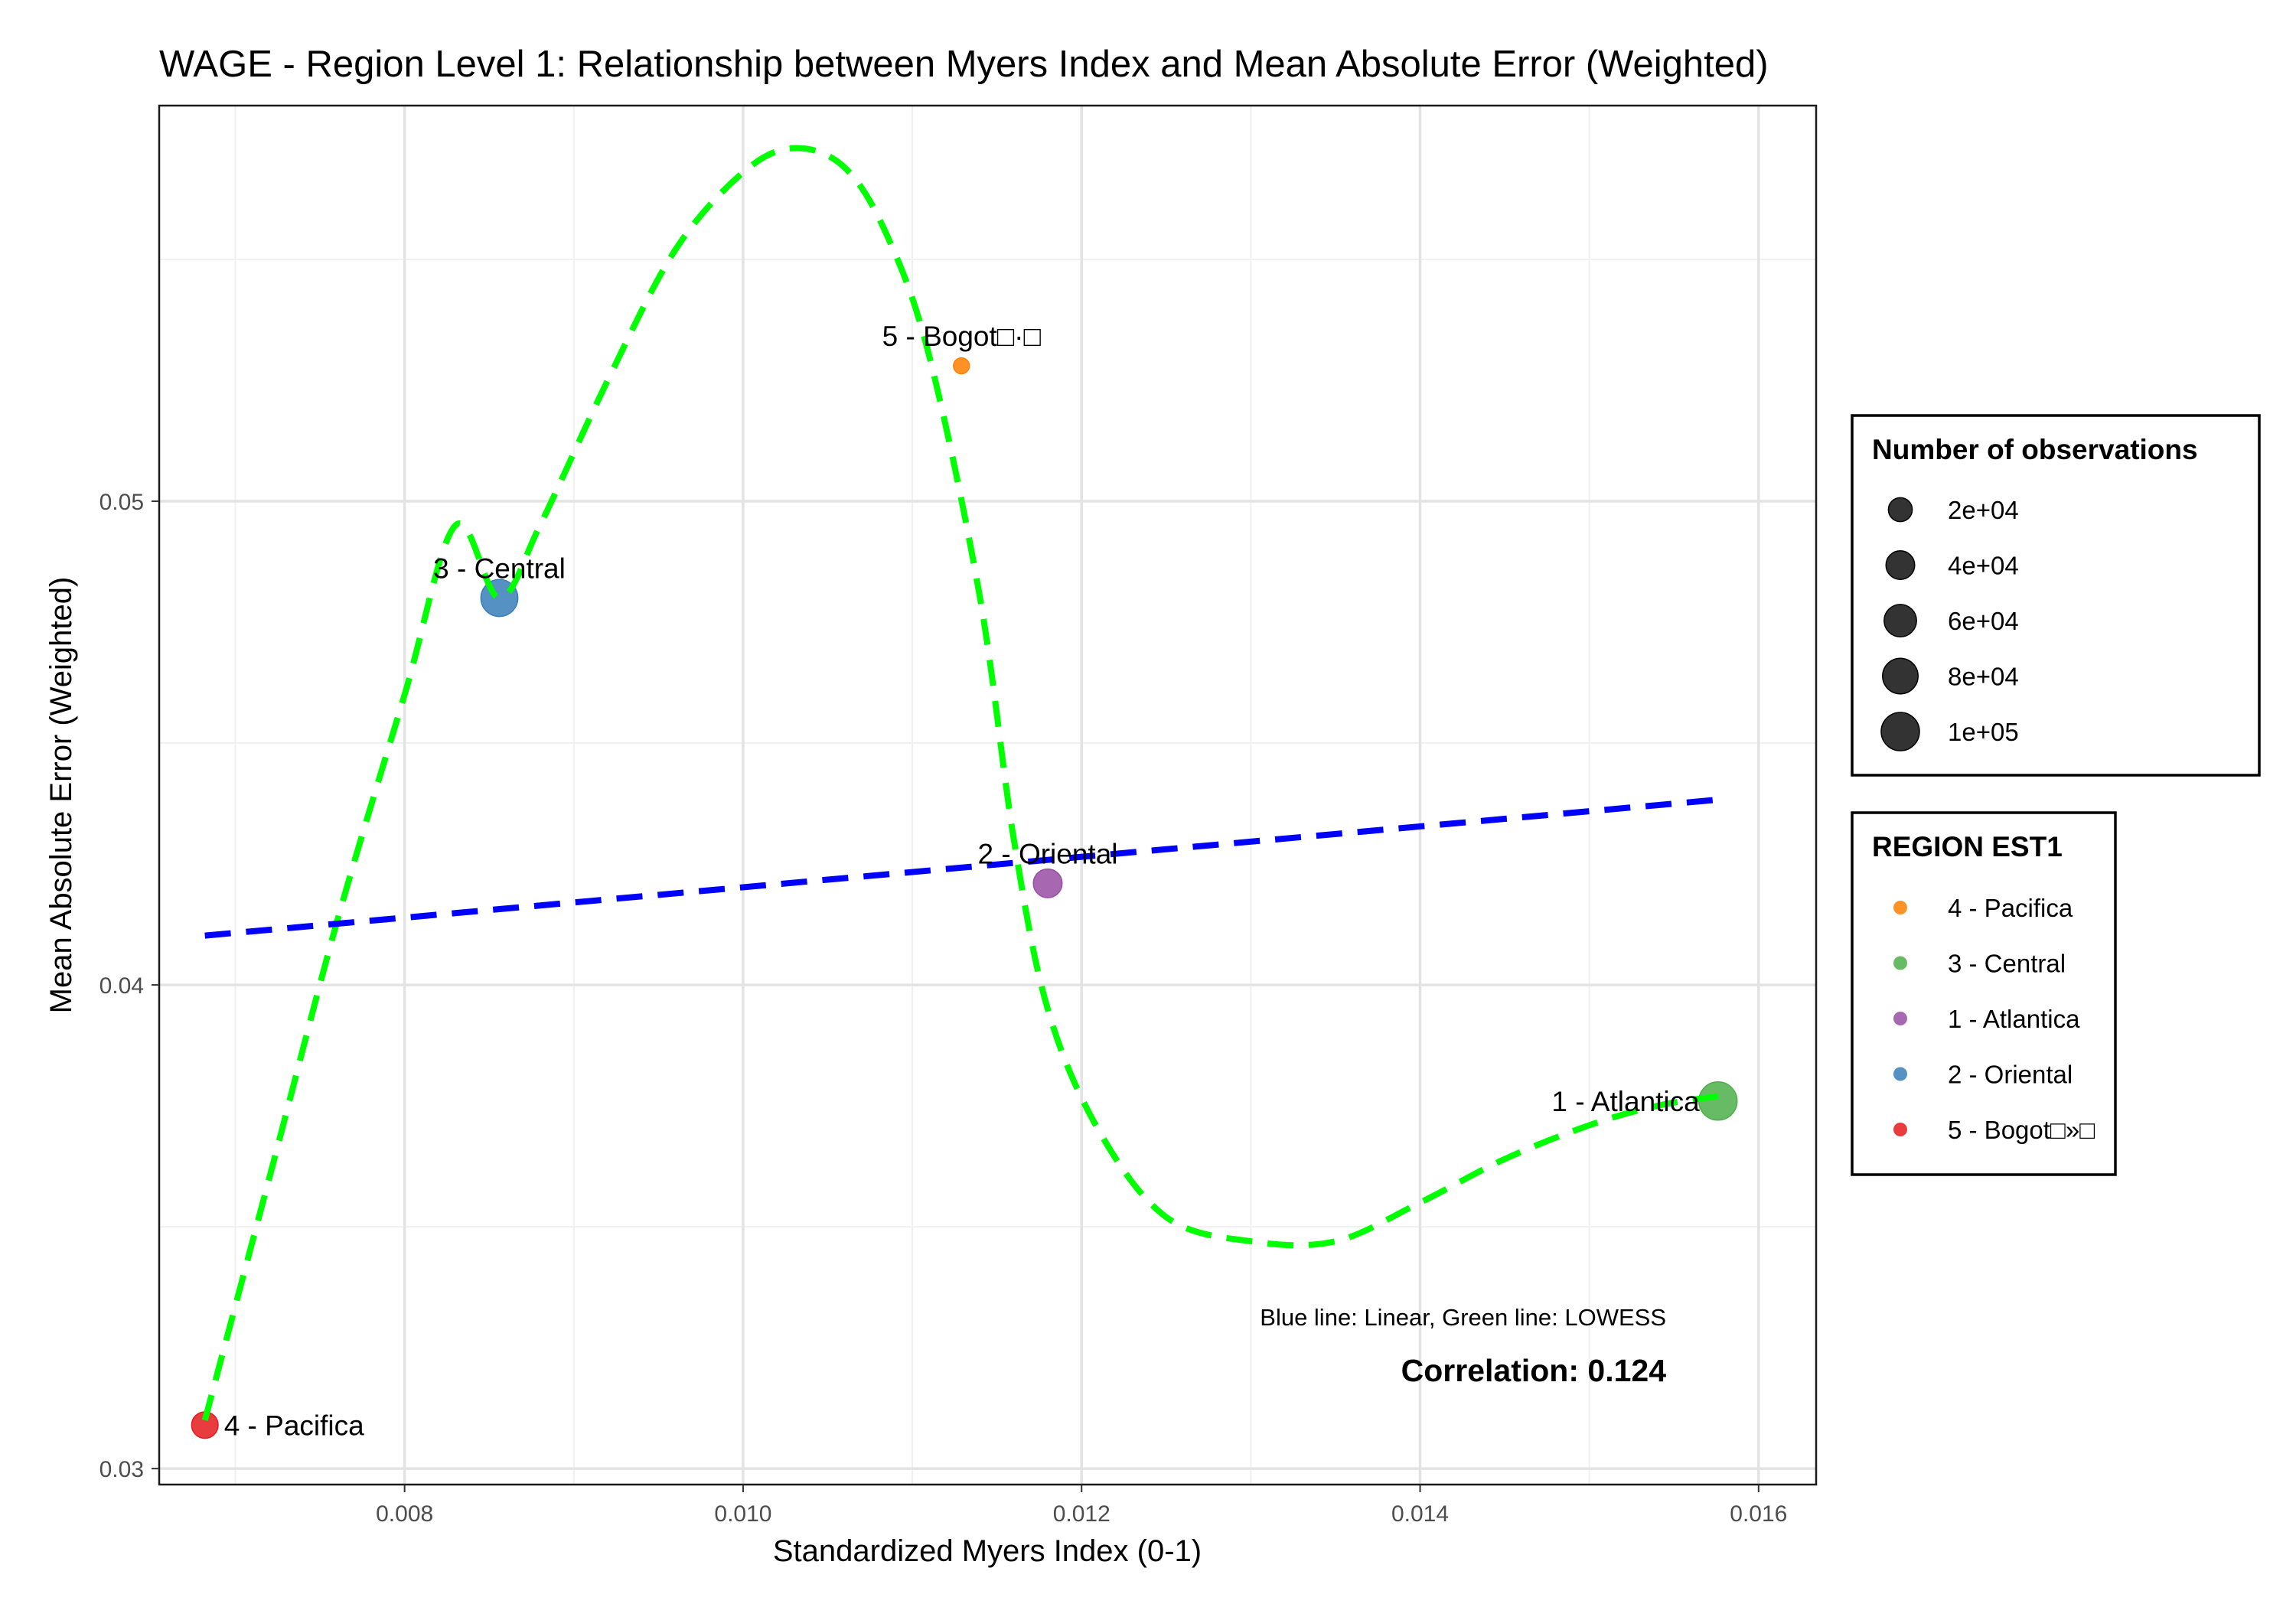 The width and height of the screenshot is (2296, 1607). Describe the element at coordinates (961, 868) in the screenshot. I see `linear-fit-line` at that location.